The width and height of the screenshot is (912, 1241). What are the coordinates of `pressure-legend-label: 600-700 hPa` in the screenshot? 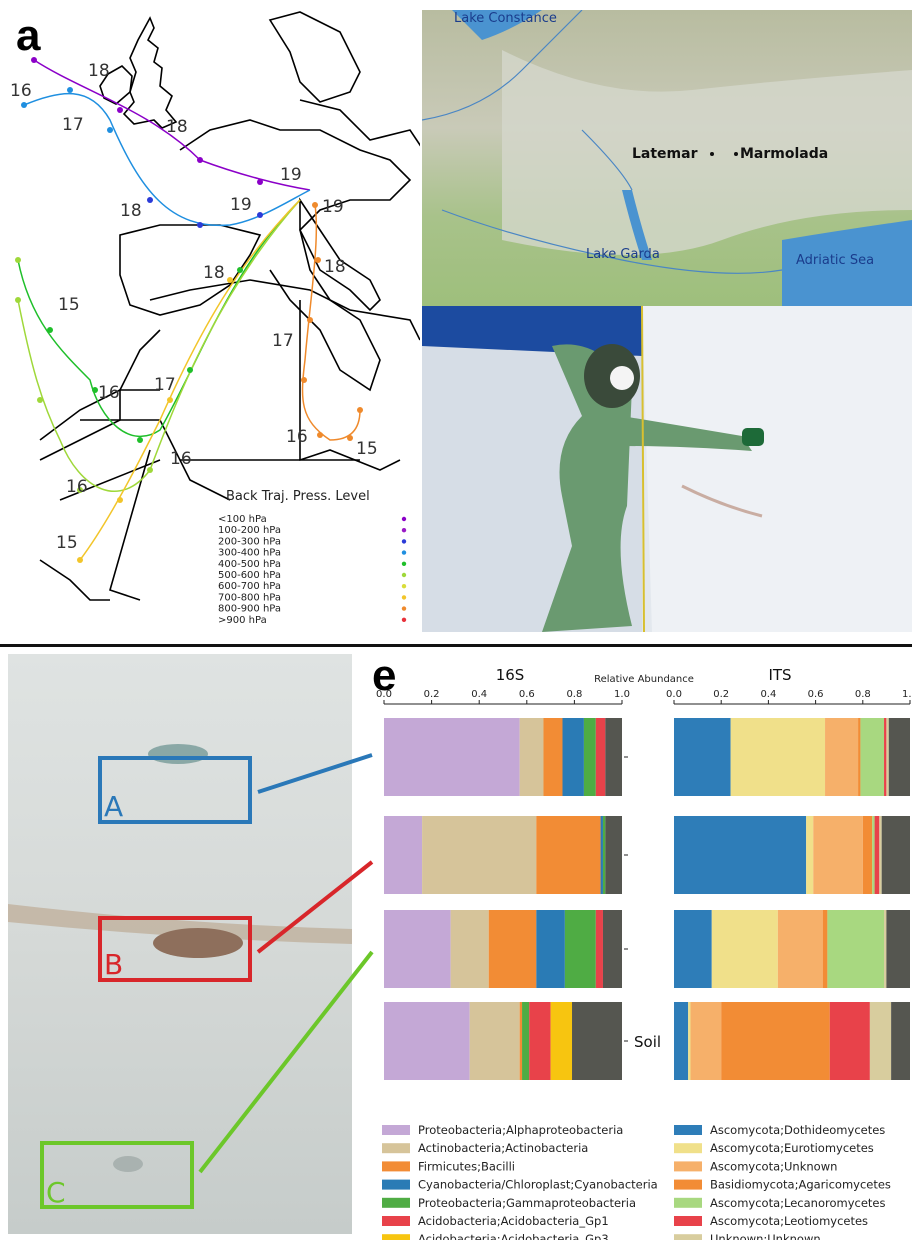 It's located at (249, 586).